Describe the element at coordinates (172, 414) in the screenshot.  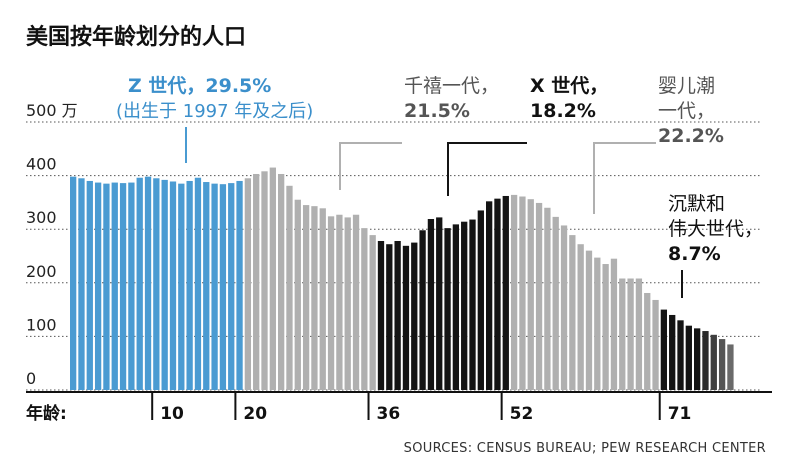
I see `x-tick-label: 10` at that location.